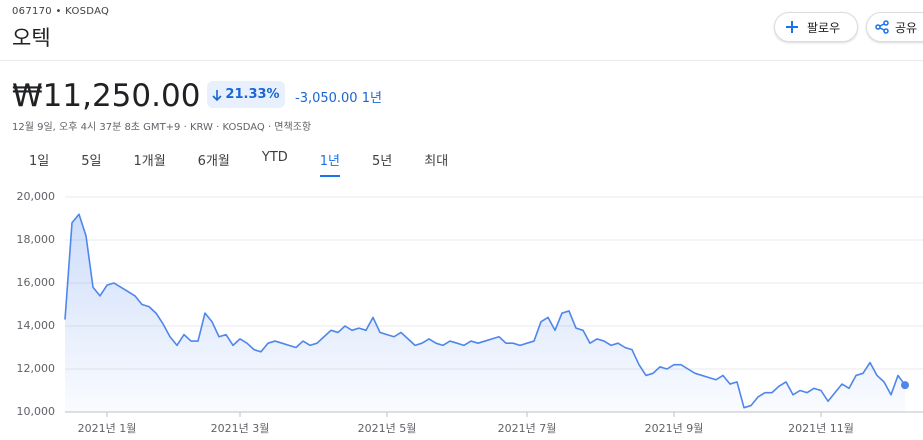 The height and width of the screenshot is (440, 923). Describe the element at coordinates (330, 163) in the screenshot. I see `range-tab: 1년` at that location.